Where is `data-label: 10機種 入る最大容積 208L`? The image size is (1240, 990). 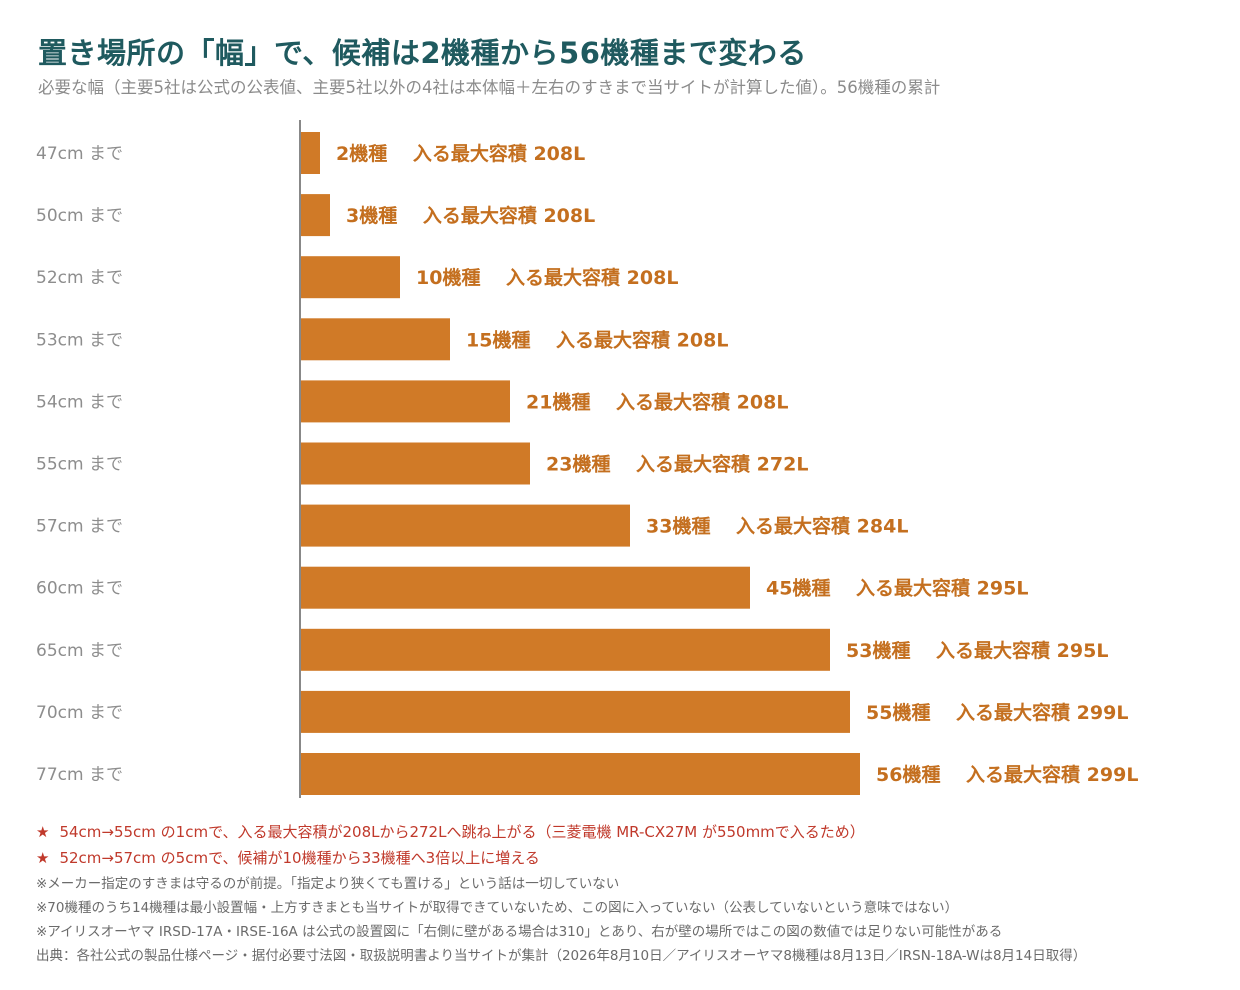
data-label: 10機種 入る最大容積 208L is located at coordinates (547, 277).